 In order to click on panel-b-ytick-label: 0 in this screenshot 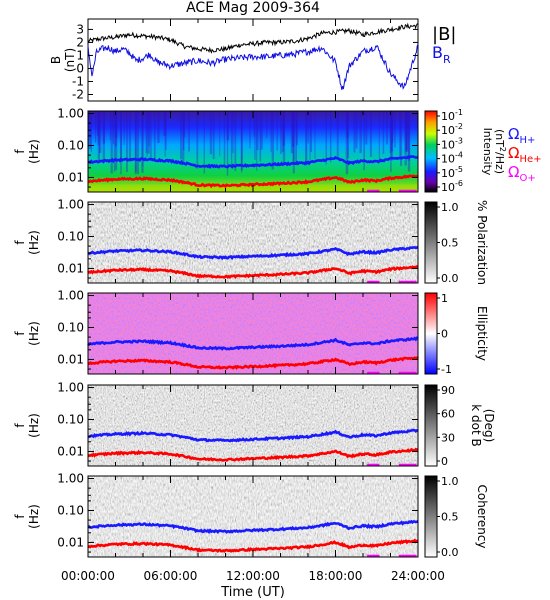, I will do `click(80, 68)`.